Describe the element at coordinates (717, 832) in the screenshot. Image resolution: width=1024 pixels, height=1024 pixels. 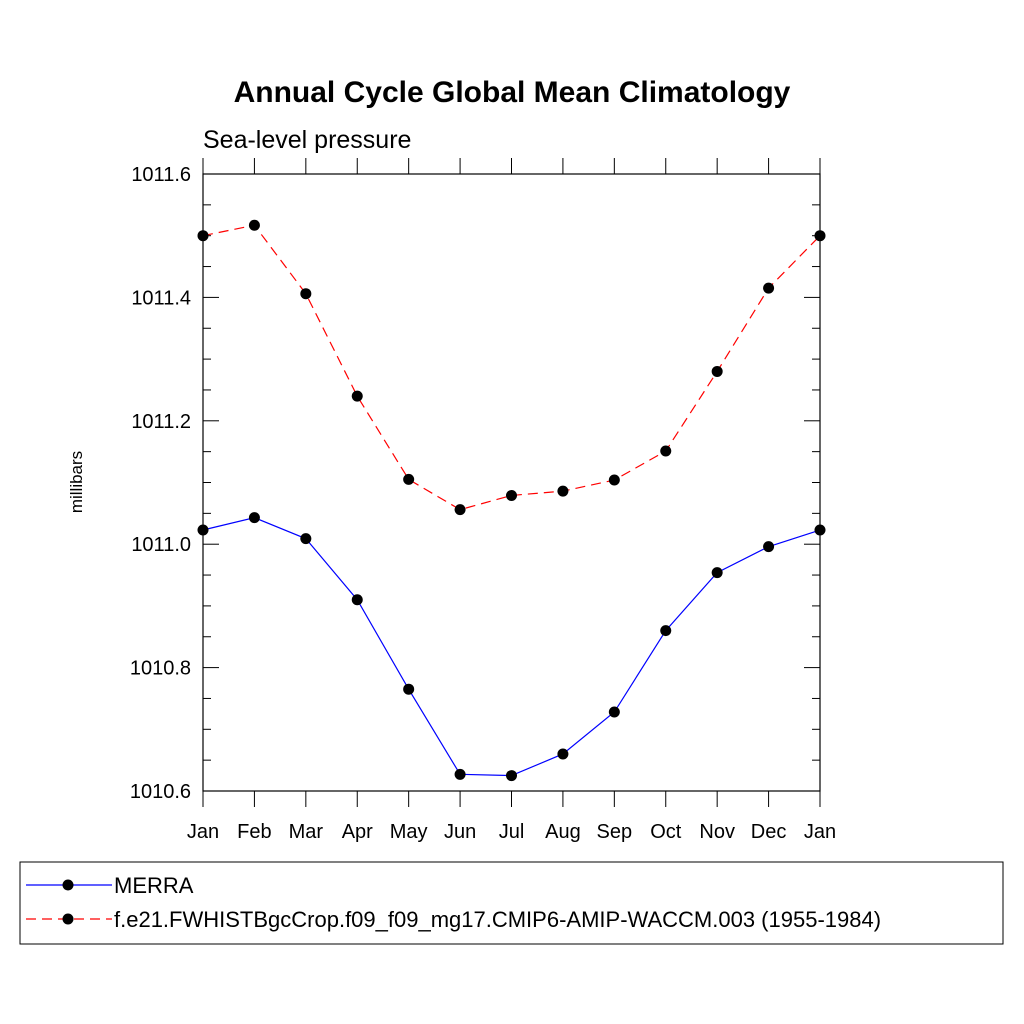
I see `x-tick-label: Nov` at that location.